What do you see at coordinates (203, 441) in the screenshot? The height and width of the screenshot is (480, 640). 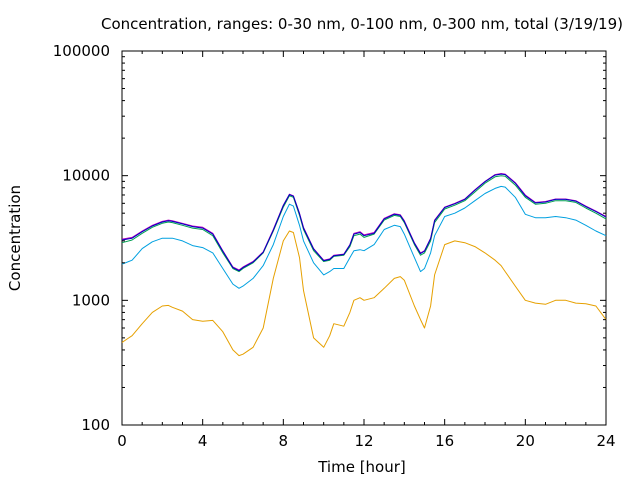 I see `x-tick-label: 4` at bounding box center [203, 441].